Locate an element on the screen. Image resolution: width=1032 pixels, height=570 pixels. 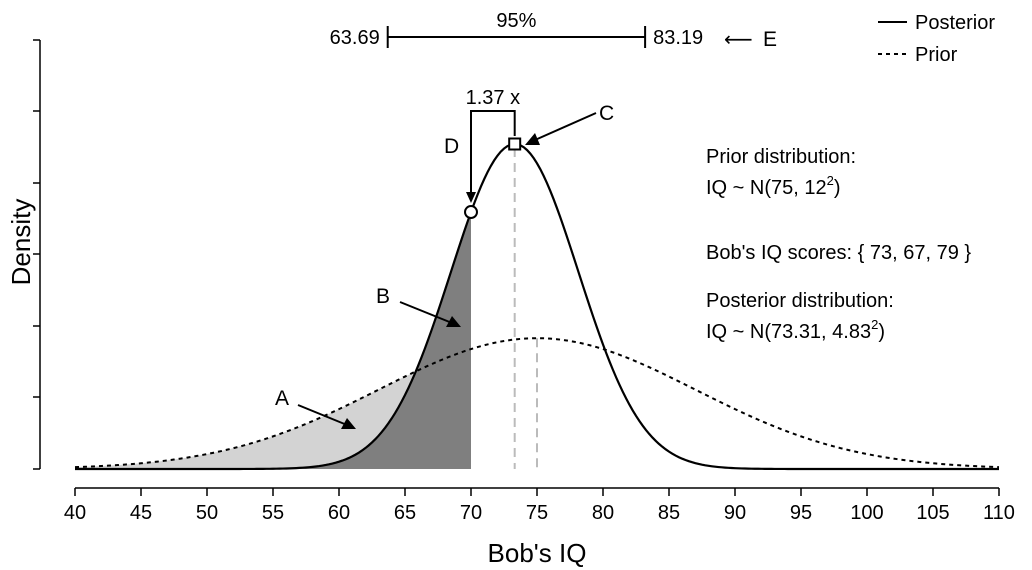
x-tick-label: 40 is located at coordinates (75, 513).